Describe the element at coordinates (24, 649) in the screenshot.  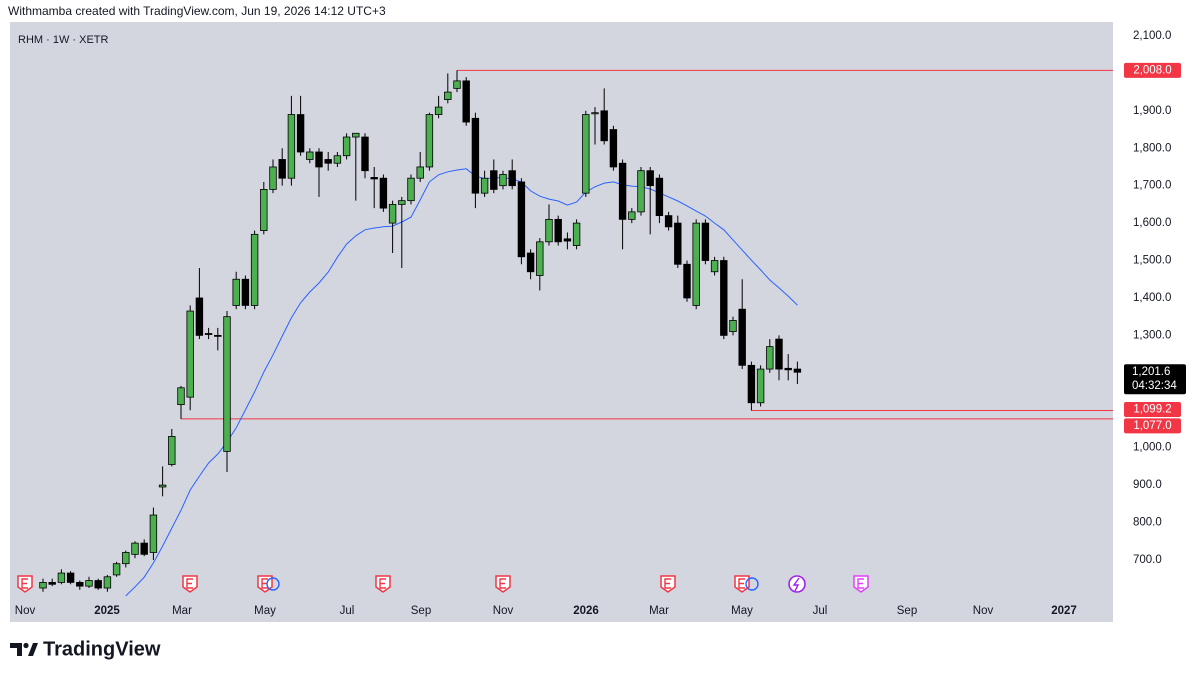
I see `brand-logo` at that location.